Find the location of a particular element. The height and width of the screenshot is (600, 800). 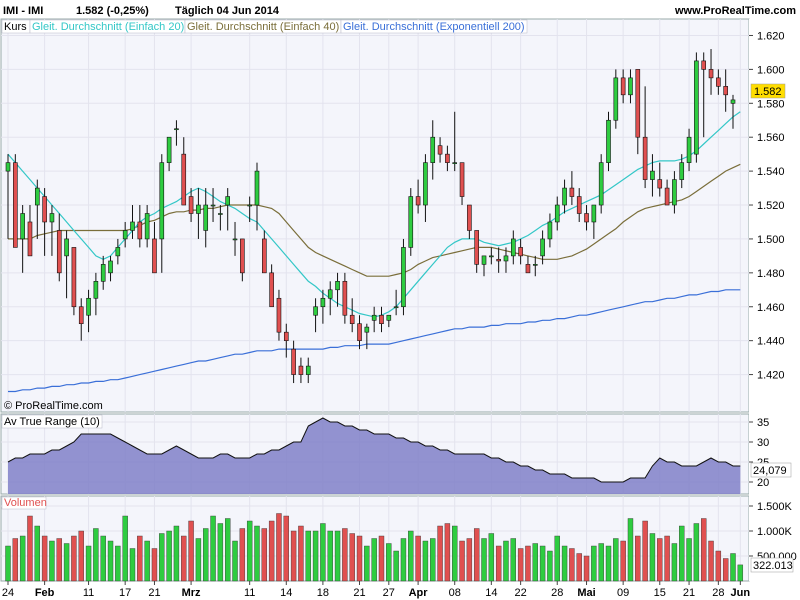

symbol-title: IMI - IMI is located at coordinates (23, 11).